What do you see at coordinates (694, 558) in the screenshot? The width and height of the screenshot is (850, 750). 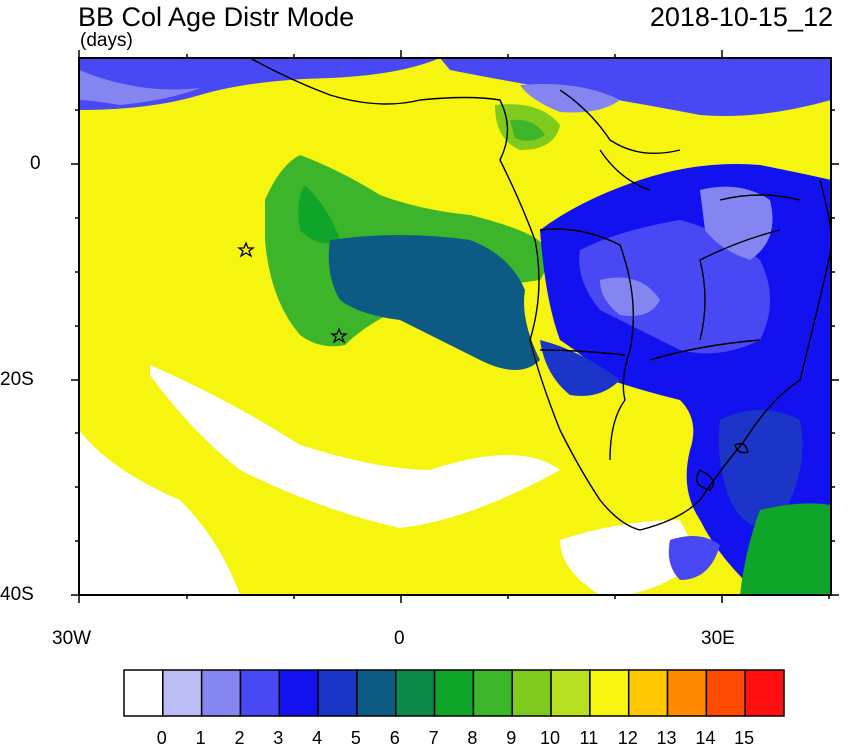 I see `field-blue-south-patch` at bounding box center [694, 558].